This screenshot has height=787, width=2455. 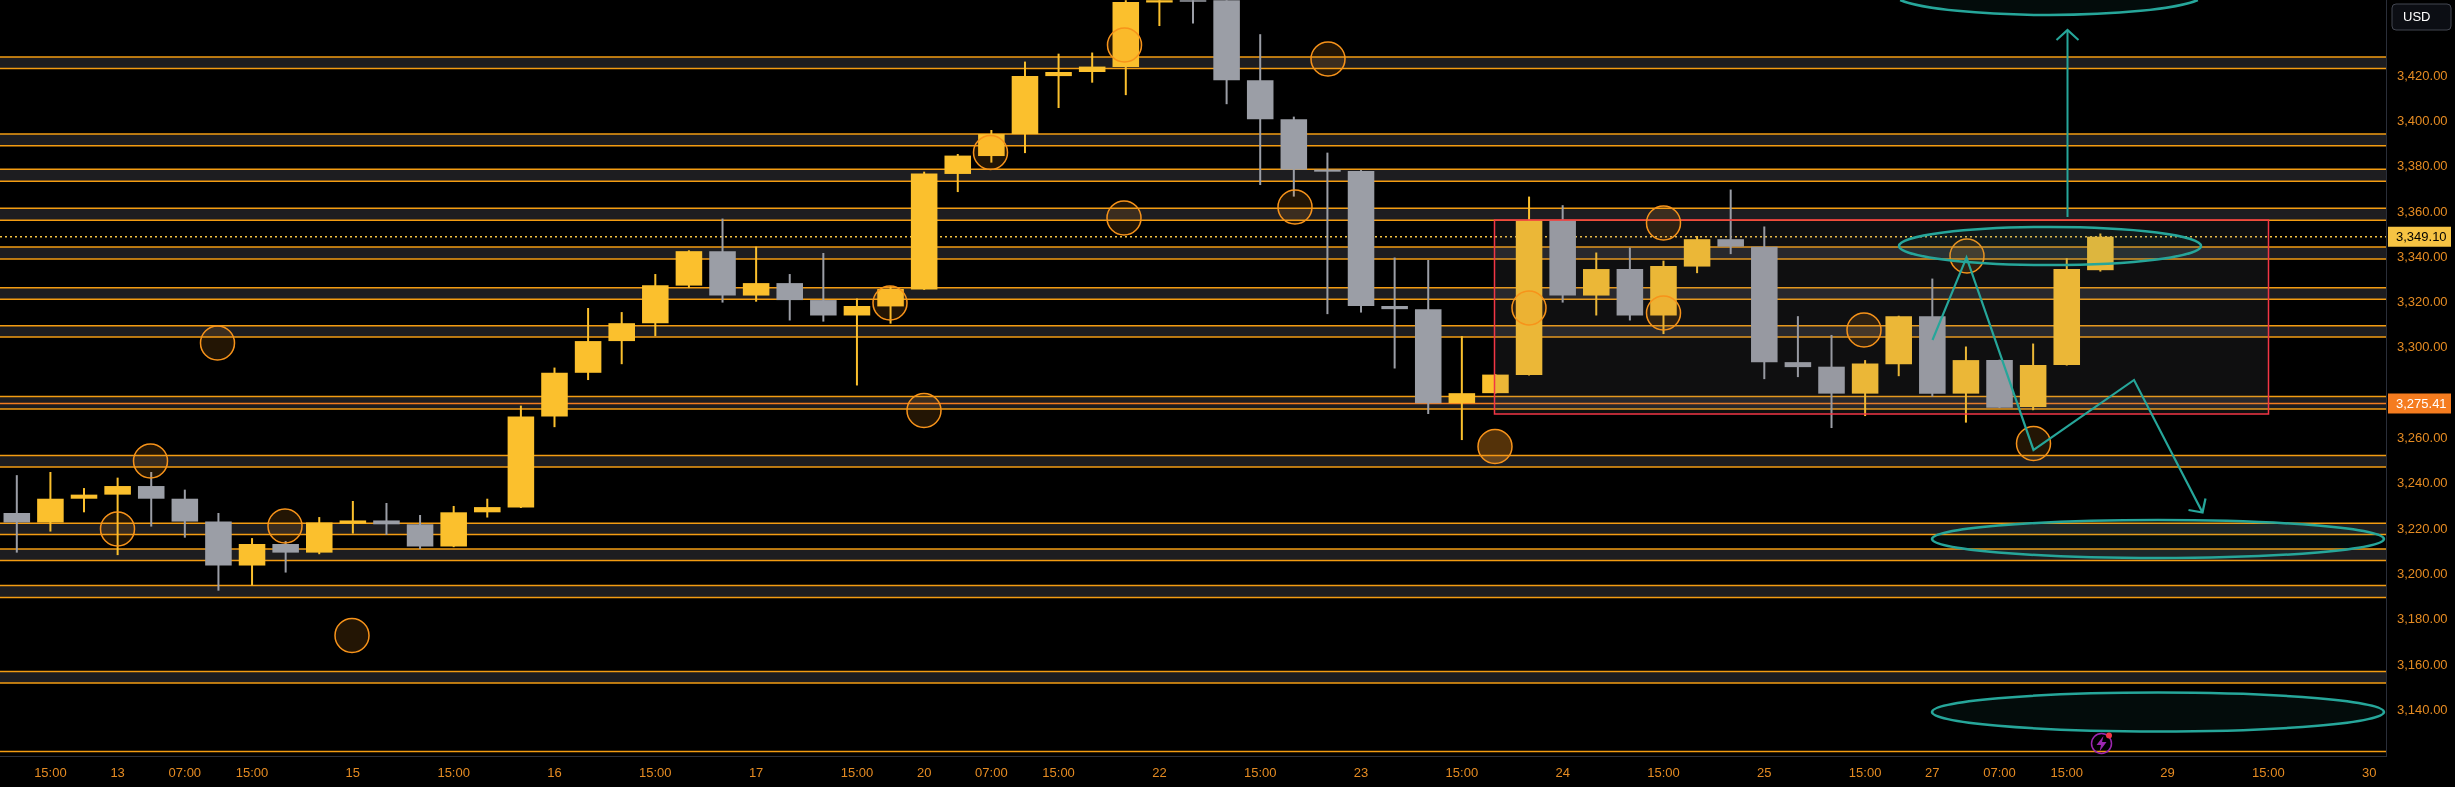 I want to click on x-tick-label: 30, so click(x=2369, y=773).